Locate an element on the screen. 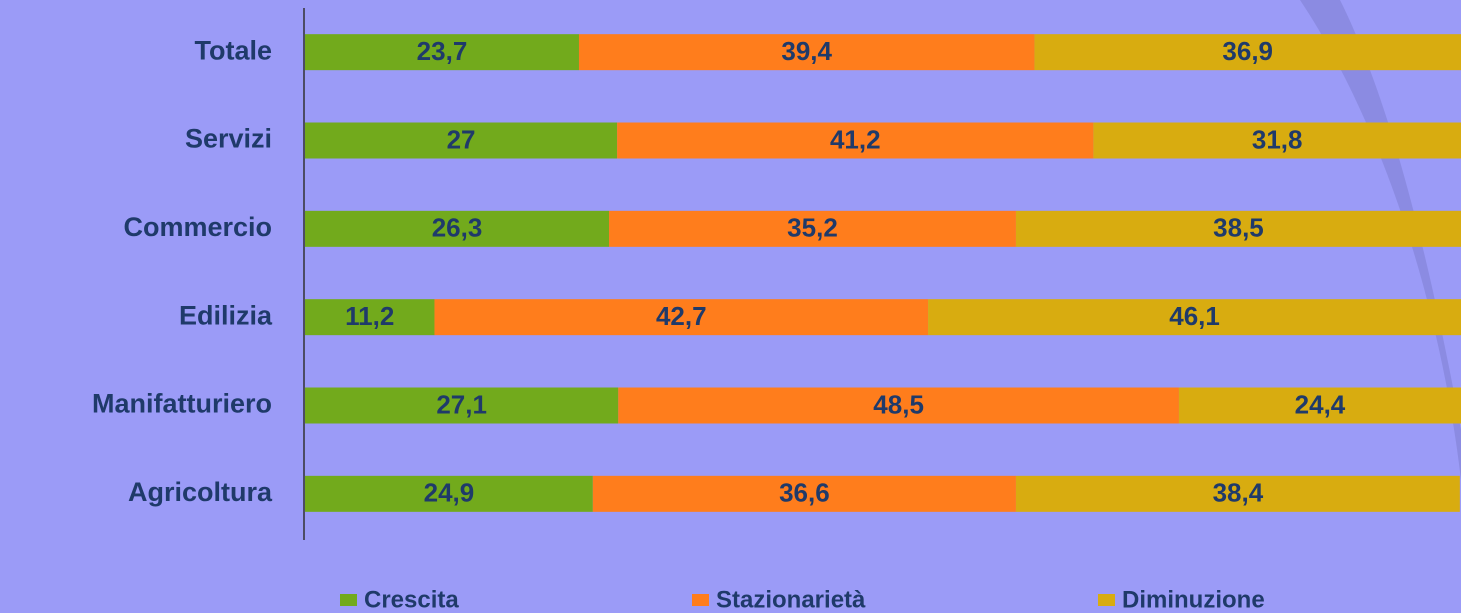 The image size is (1461, 613). y-tick-label: Agricoltura is located at coordinates (200, 492).